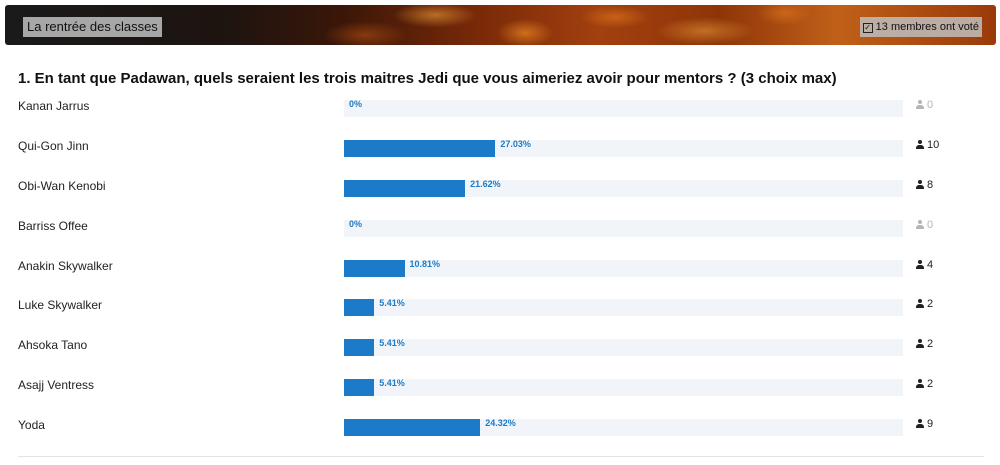 Image resolution: width=1000 pixels, height=465 pixels. I want to click on vote-count-text: 10, so click(933, 144).